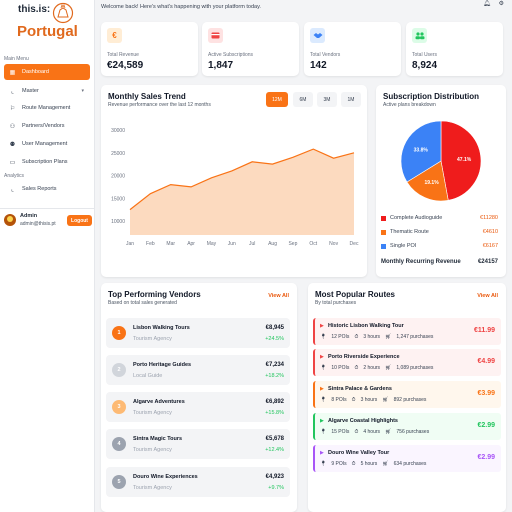  Describe the element at coordinates (274, 450) in the screenshot. I see `vendor-growth: +12.4%` at that location.